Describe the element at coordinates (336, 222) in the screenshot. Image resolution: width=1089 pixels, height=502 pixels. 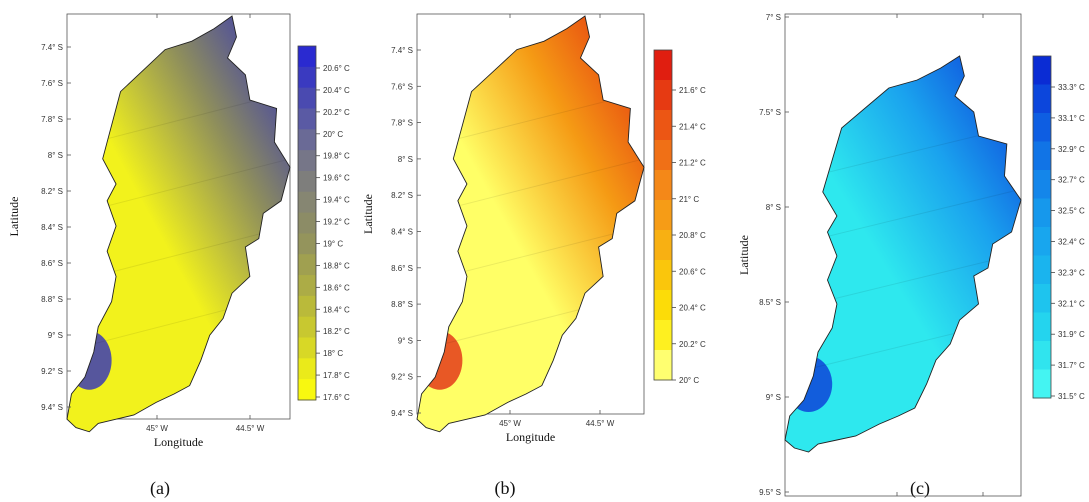
I see `legend-label: 19.2° C` at that location.